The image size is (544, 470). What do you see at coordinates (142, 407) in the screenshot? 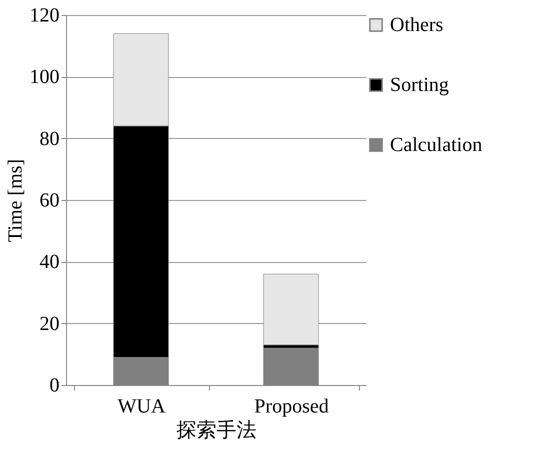
I see `x-tick-label: WUA` at bounding box center [142, 407].